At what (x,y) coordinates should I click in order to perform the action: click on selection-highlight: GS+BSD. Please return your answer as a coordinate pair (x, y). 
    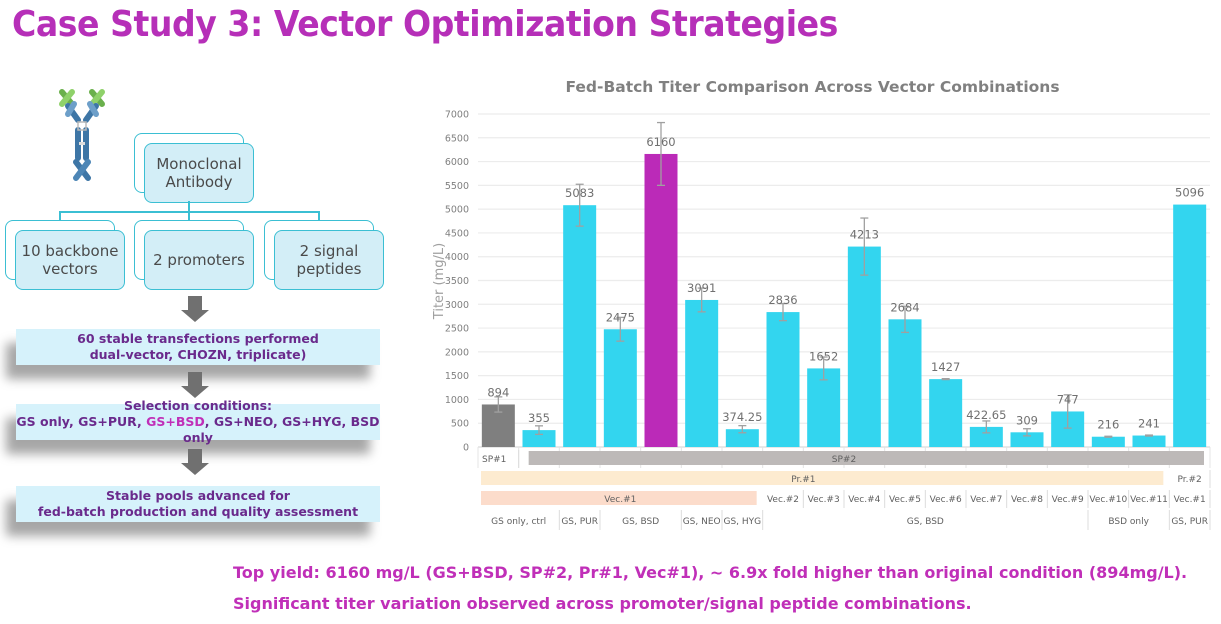
    Looking at the image, I should click on (175, 421).